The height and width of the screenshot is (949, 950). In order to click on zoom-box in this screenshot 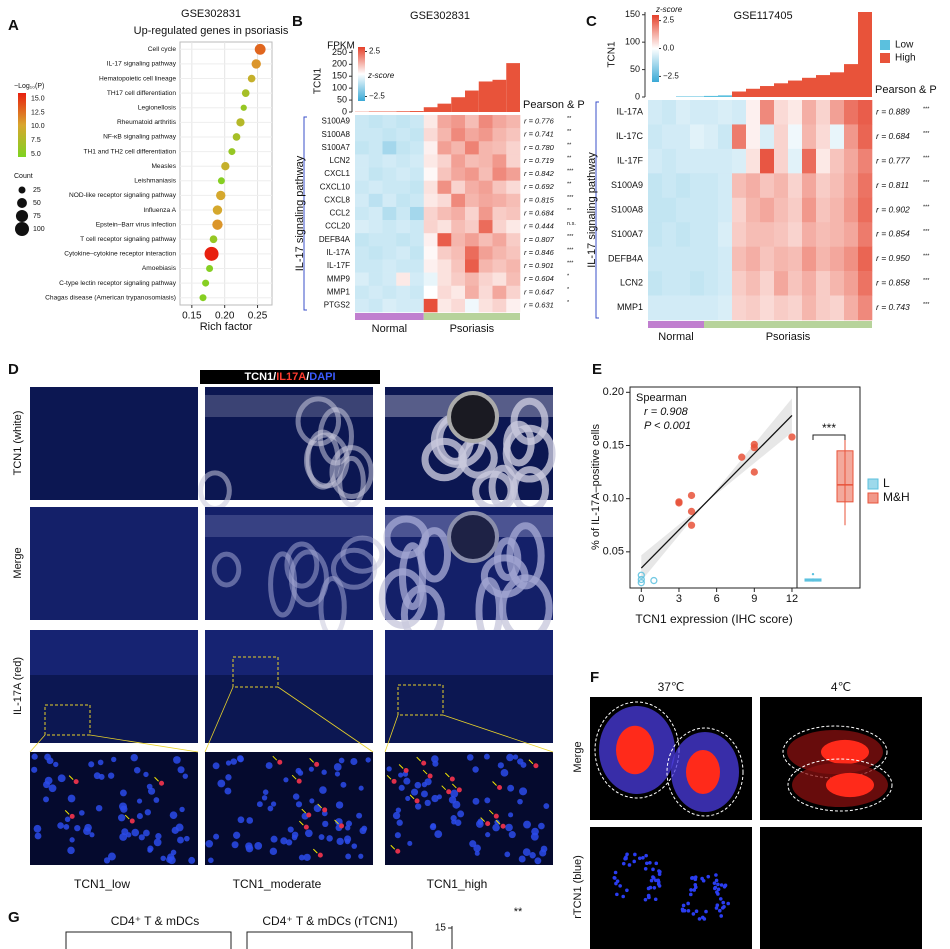, I will do `click(255, 672)`.